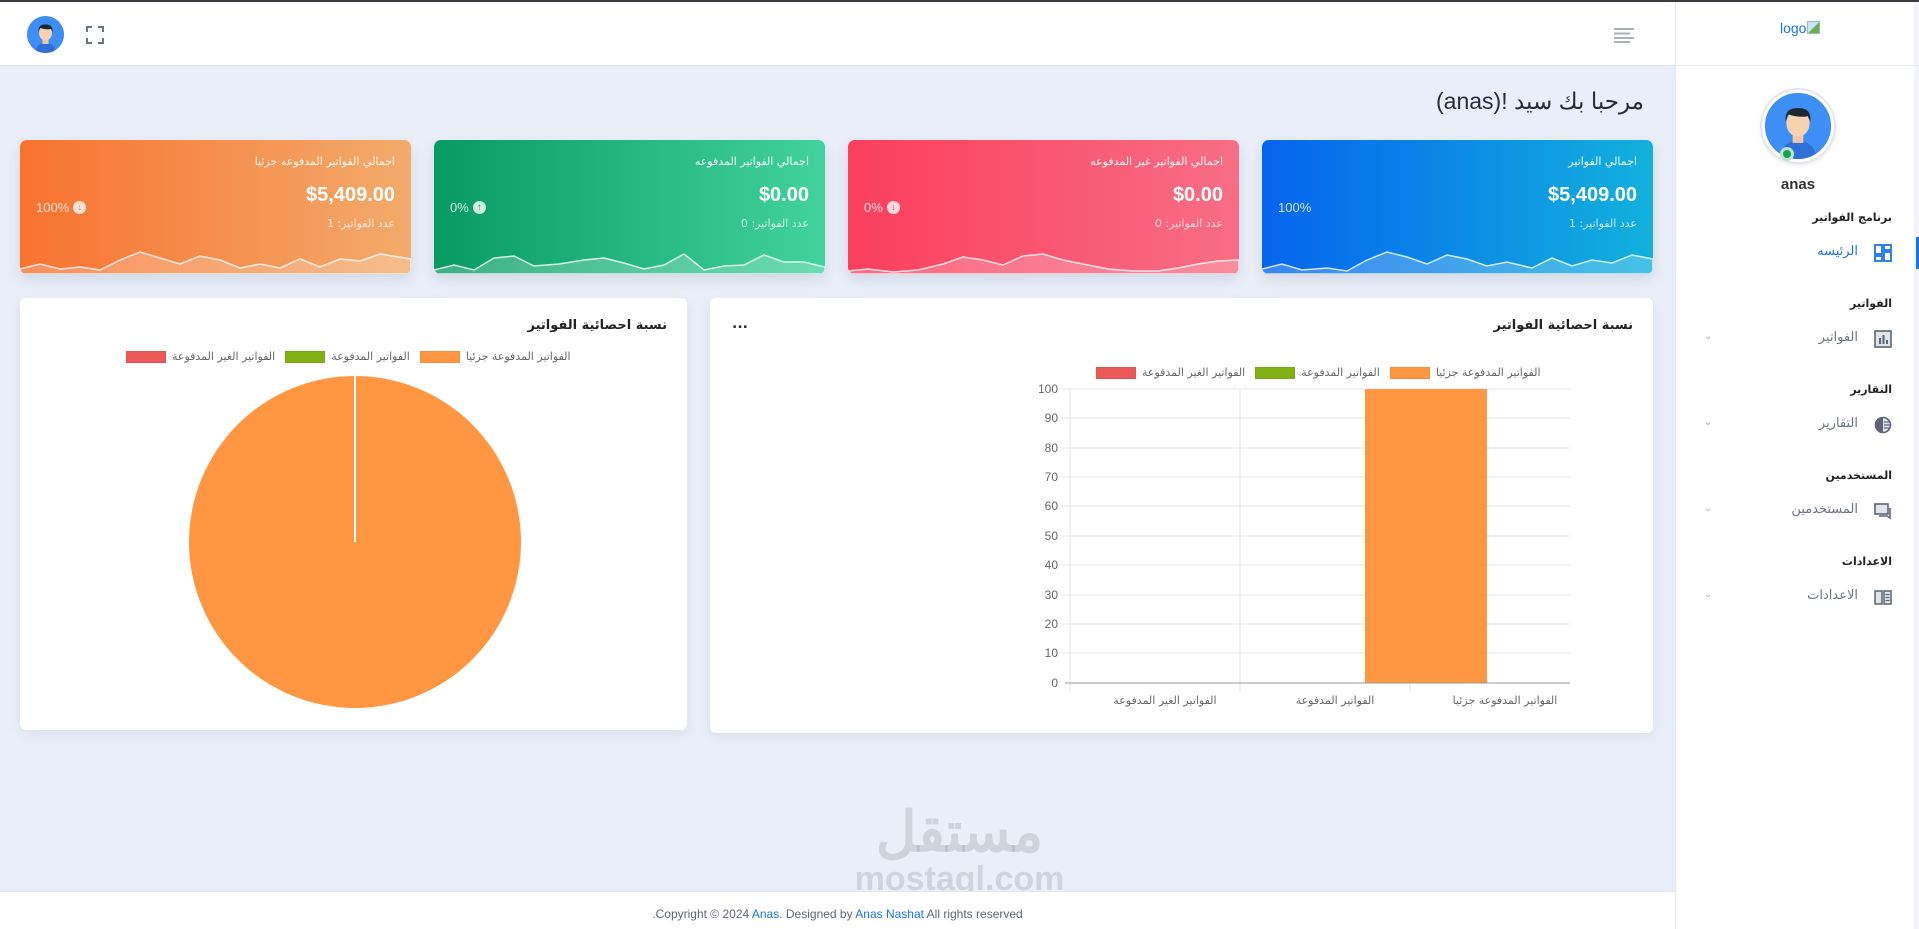 This screenshot has width=1919, height=929. What do you see at coordinates (751, 161) in the screenshot?
I see `stat-card-title: اجمالي الفواتير المدفوعه` at bounding box center [751, 161].